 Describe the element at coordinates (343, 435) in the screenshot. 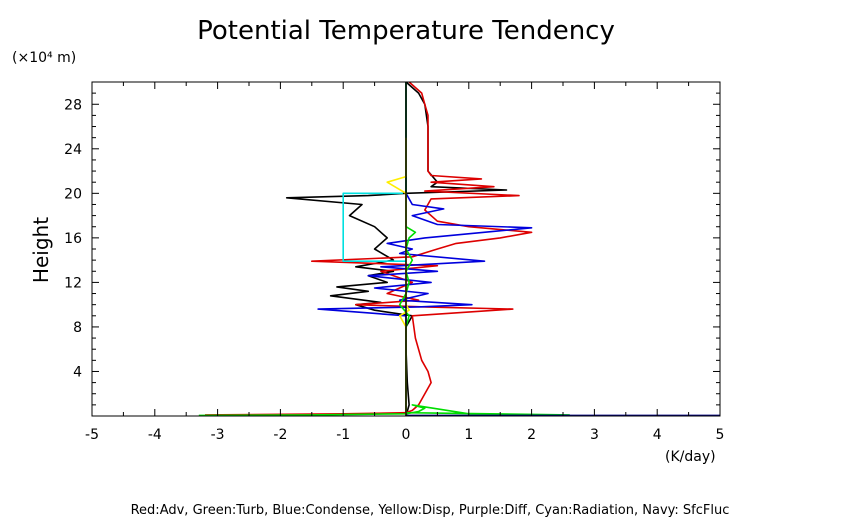

I see `x-tick-label: -1` at that location.